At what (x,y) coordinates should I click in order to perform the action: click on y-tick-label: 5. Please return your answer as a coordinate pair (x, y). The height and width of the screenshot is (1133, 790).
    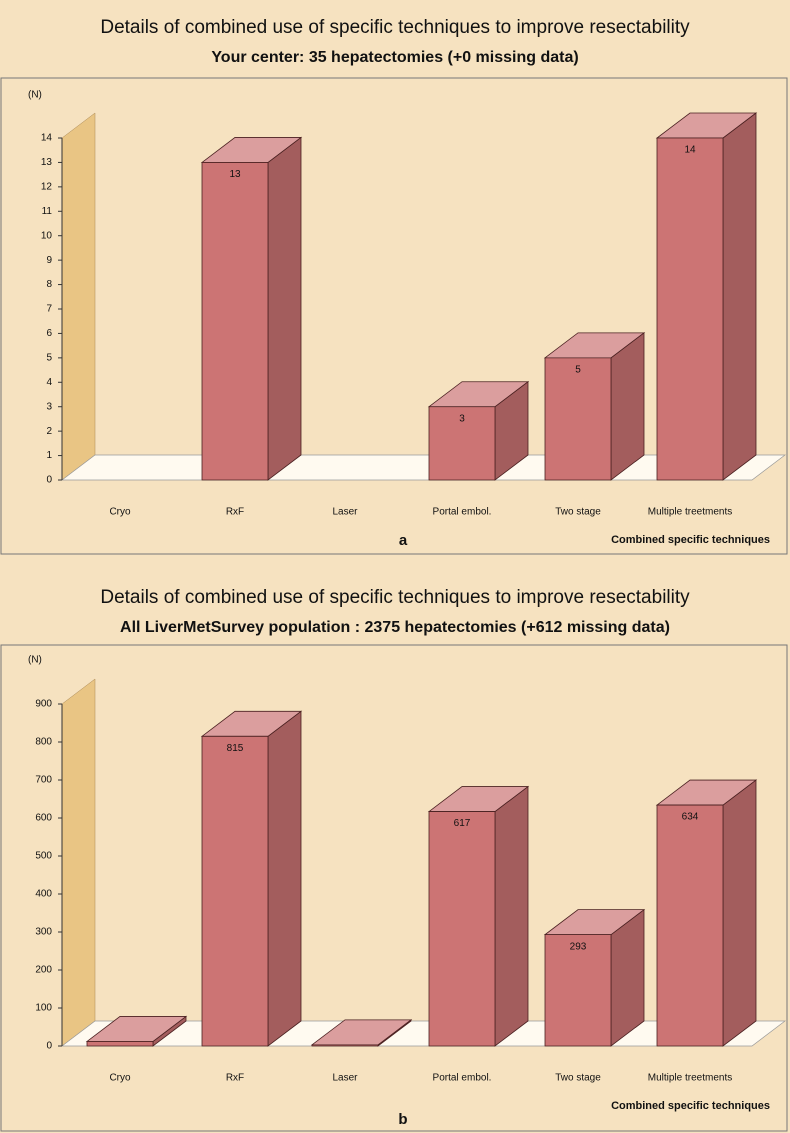
    Looking at the image, I should click on (49, 357).